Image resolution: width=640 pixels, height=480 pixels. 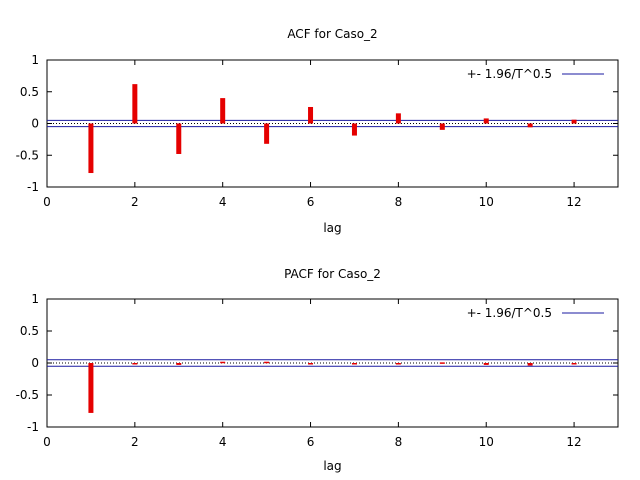 I want to click on chart-title: ACF for Caso_2, so click(x=332, y=34).